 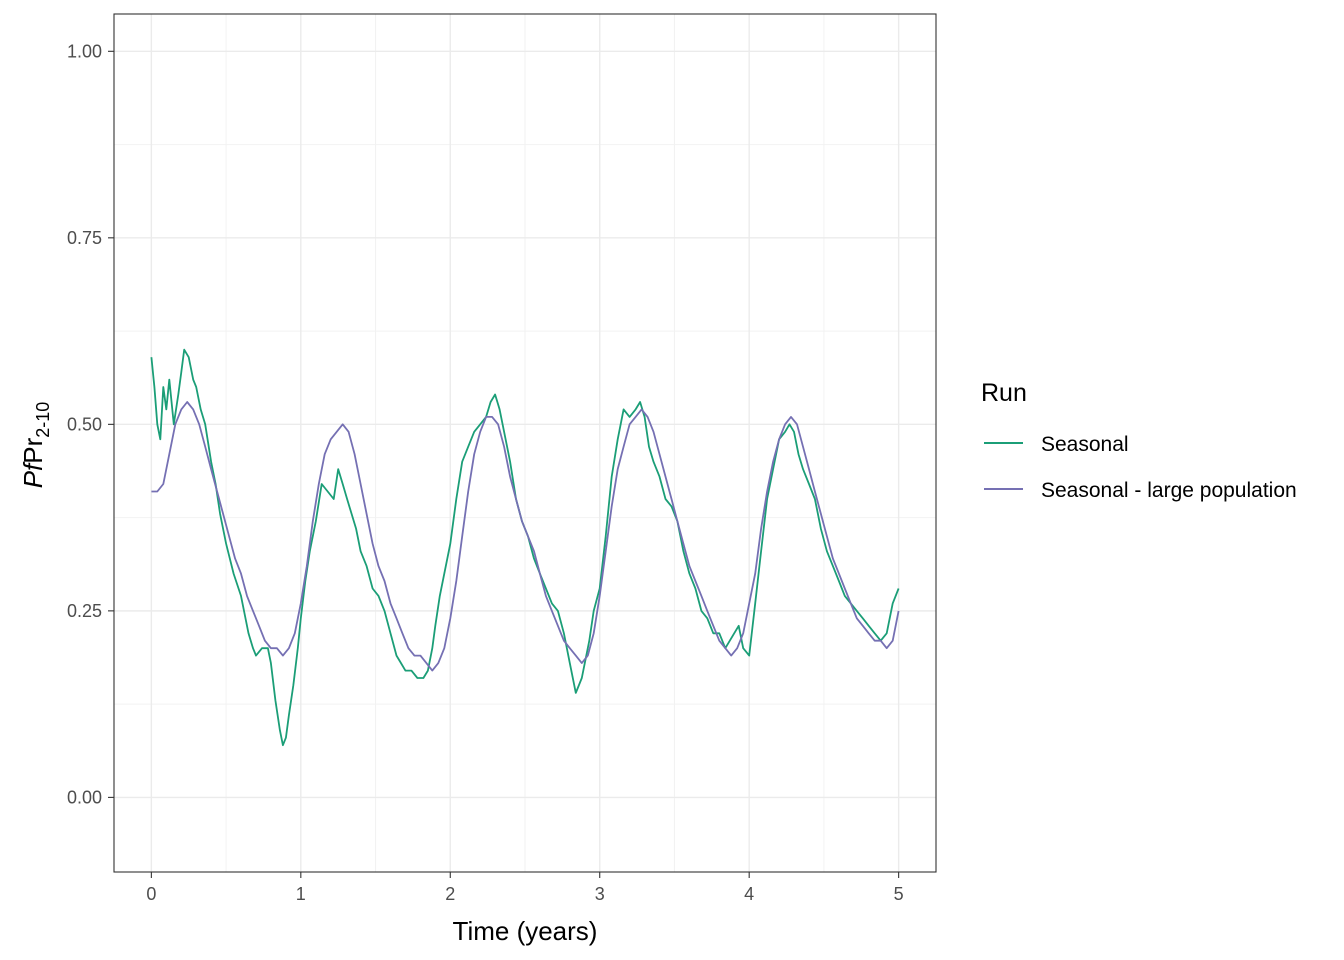 What do you see at coordinates (1169, 490) in the screenshot?
I see `legend-label-seasonal-large-population: Seasonal - large population` at bounding box center [1169, 490].